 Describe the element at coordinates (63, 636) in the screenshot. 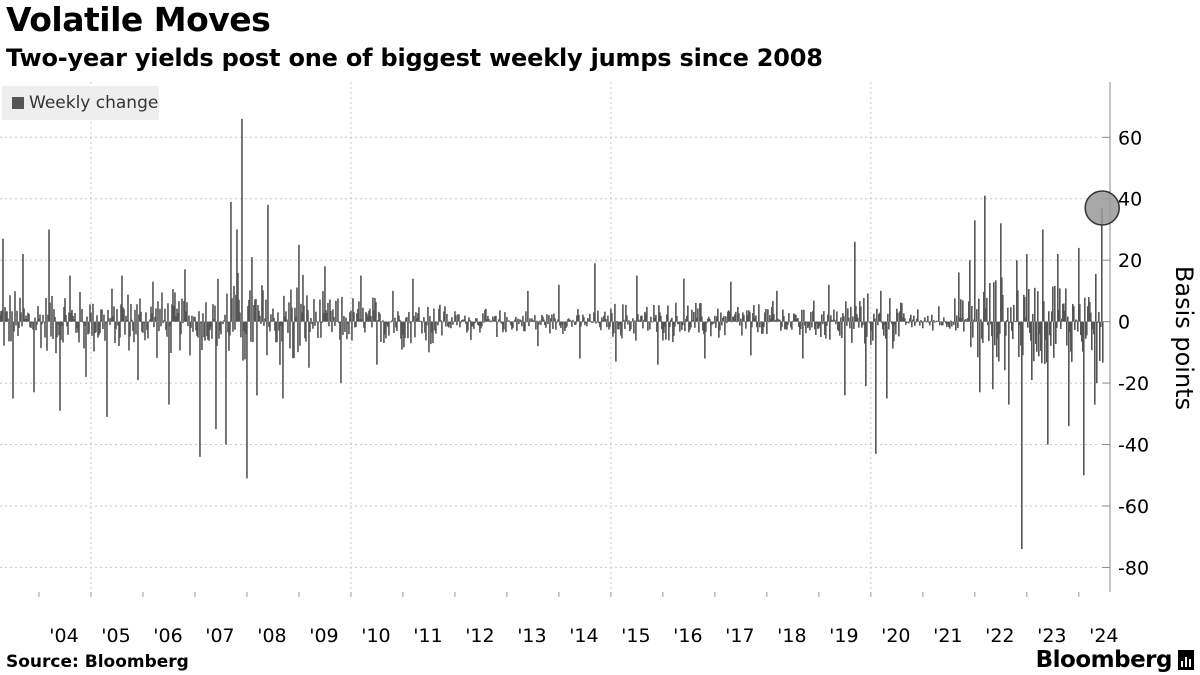

I see `x-tick-label: '04` at that location.